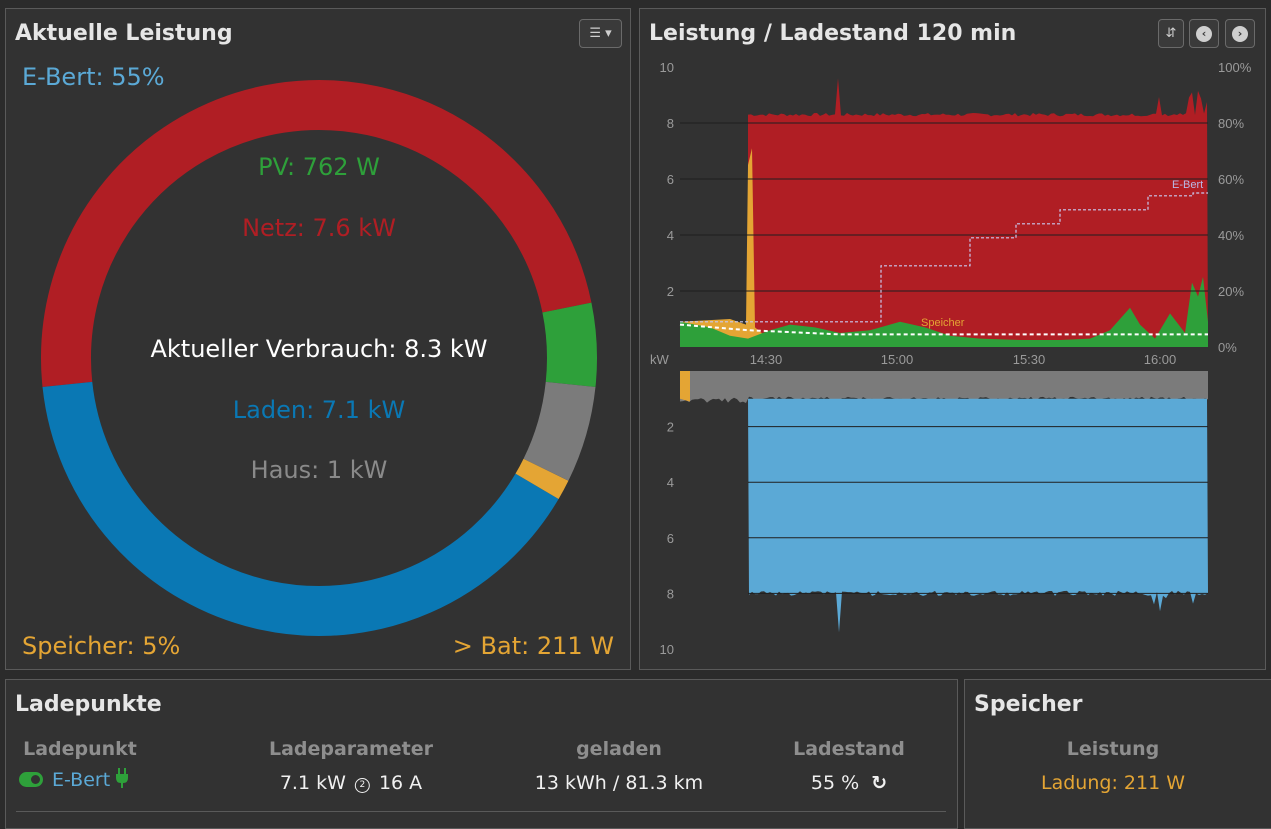 The image size is (1271, 829). What do you see at coordinates (619, 749) in the screenshot?
I see `col-header-charged: geladen` at bounding box center [619, 749].